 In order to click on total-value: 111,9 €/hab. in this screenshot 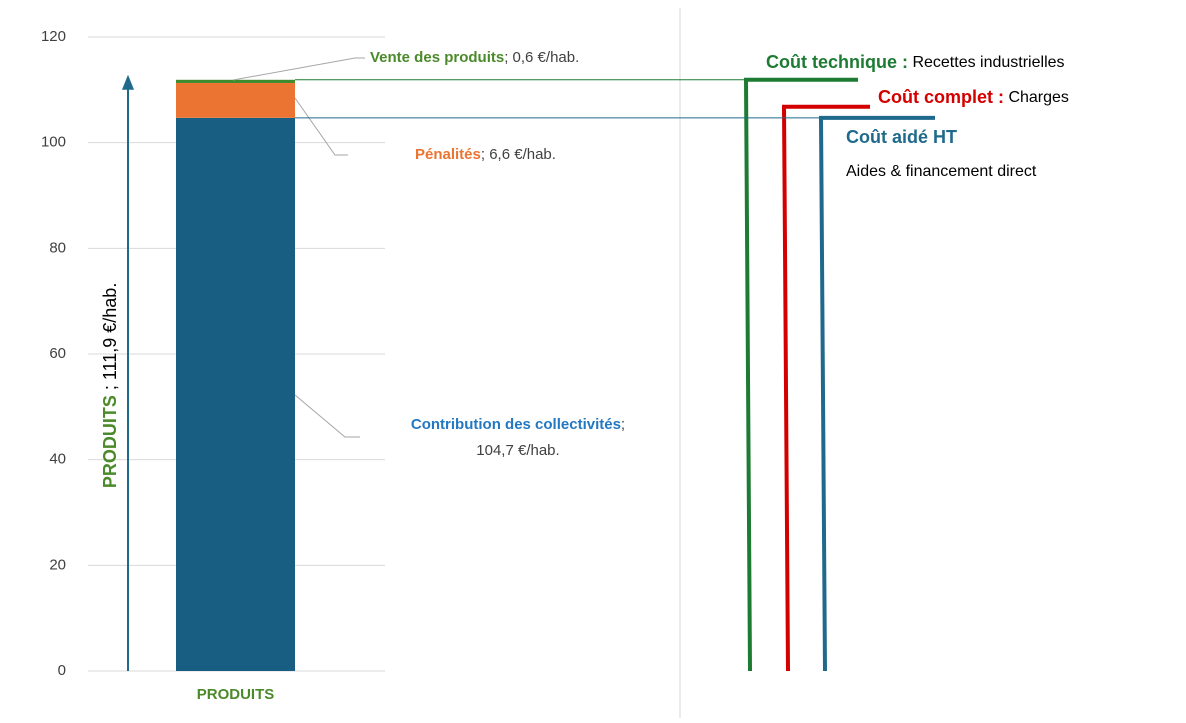, I will do `click(110, 331)`.